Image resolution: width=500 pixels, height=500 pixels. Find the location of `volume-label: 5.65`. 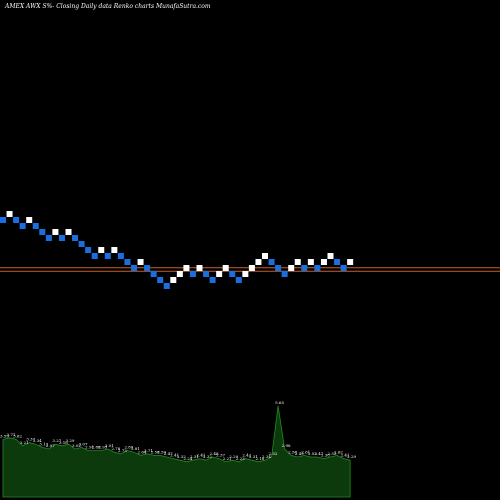

volume-label: 5.65 is located at coordinates (279, 402).